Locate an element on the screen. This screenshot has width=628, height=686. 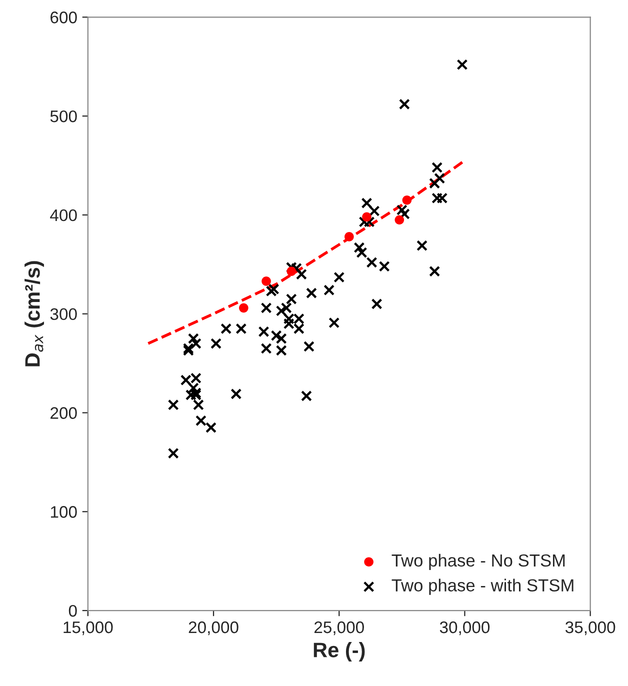
x-tick-label: 30,000 is located at coordinates (465, 628).